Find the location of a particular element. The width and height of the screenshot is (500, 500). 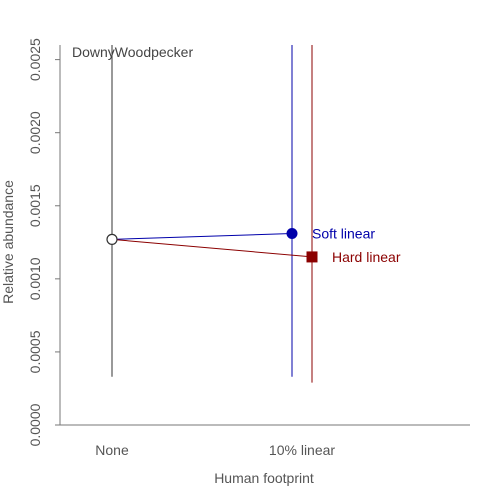

y-tick-label: 0.0025 is located at coordinates (35, 59).